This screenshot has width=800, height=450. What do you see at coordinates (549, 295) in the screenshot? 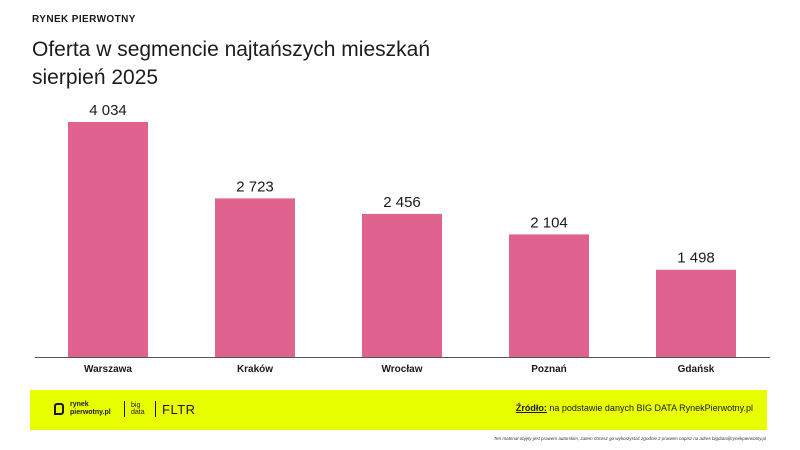
I see `bar-poznań` at bounding box center [549, 295].